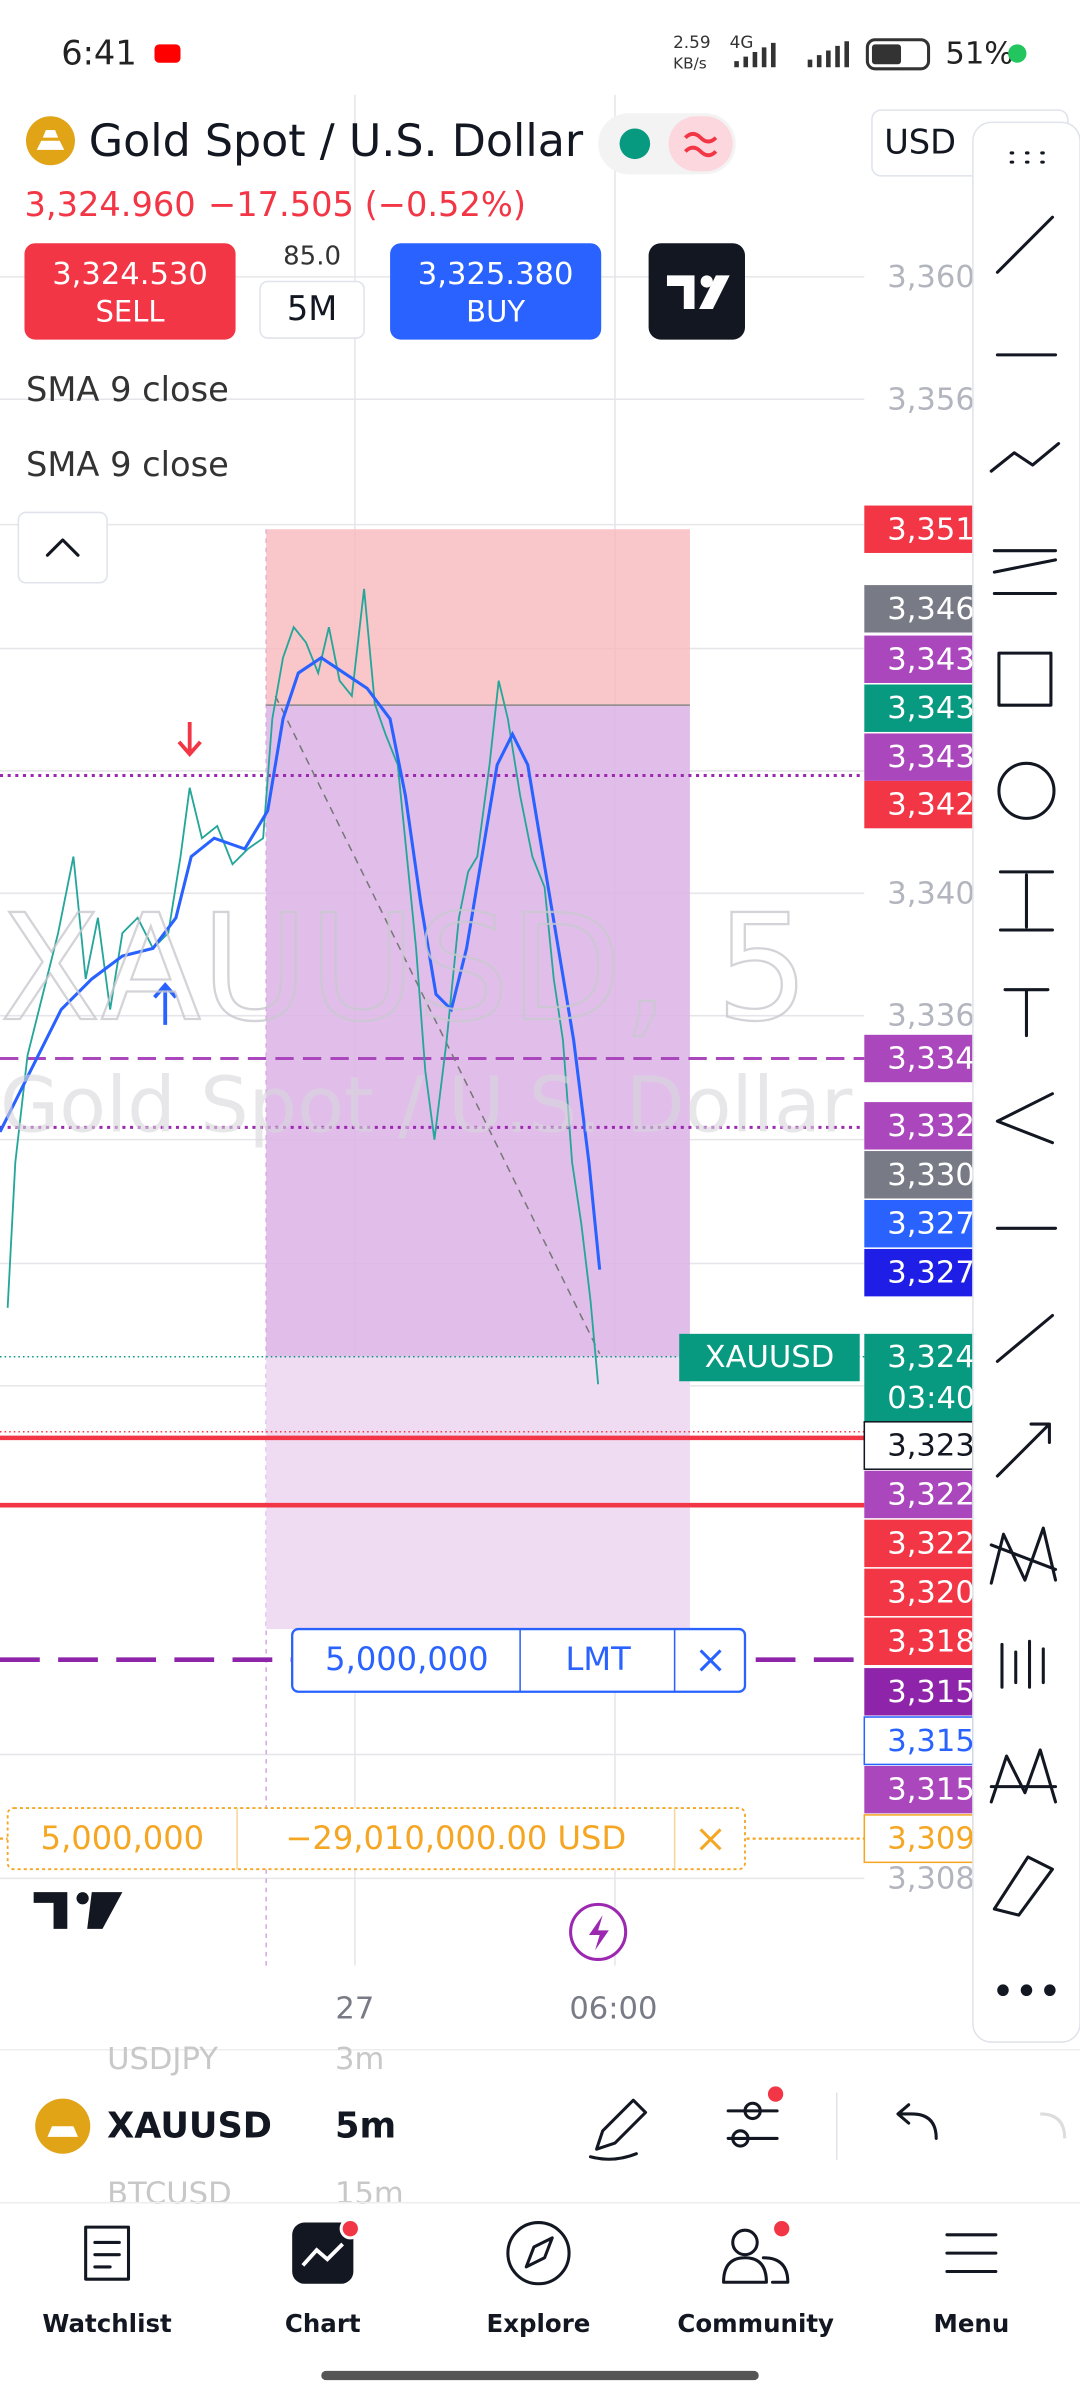 This screenshot has width=1080, height=2400. I want to click on realtime-badge, so click(700, 144).